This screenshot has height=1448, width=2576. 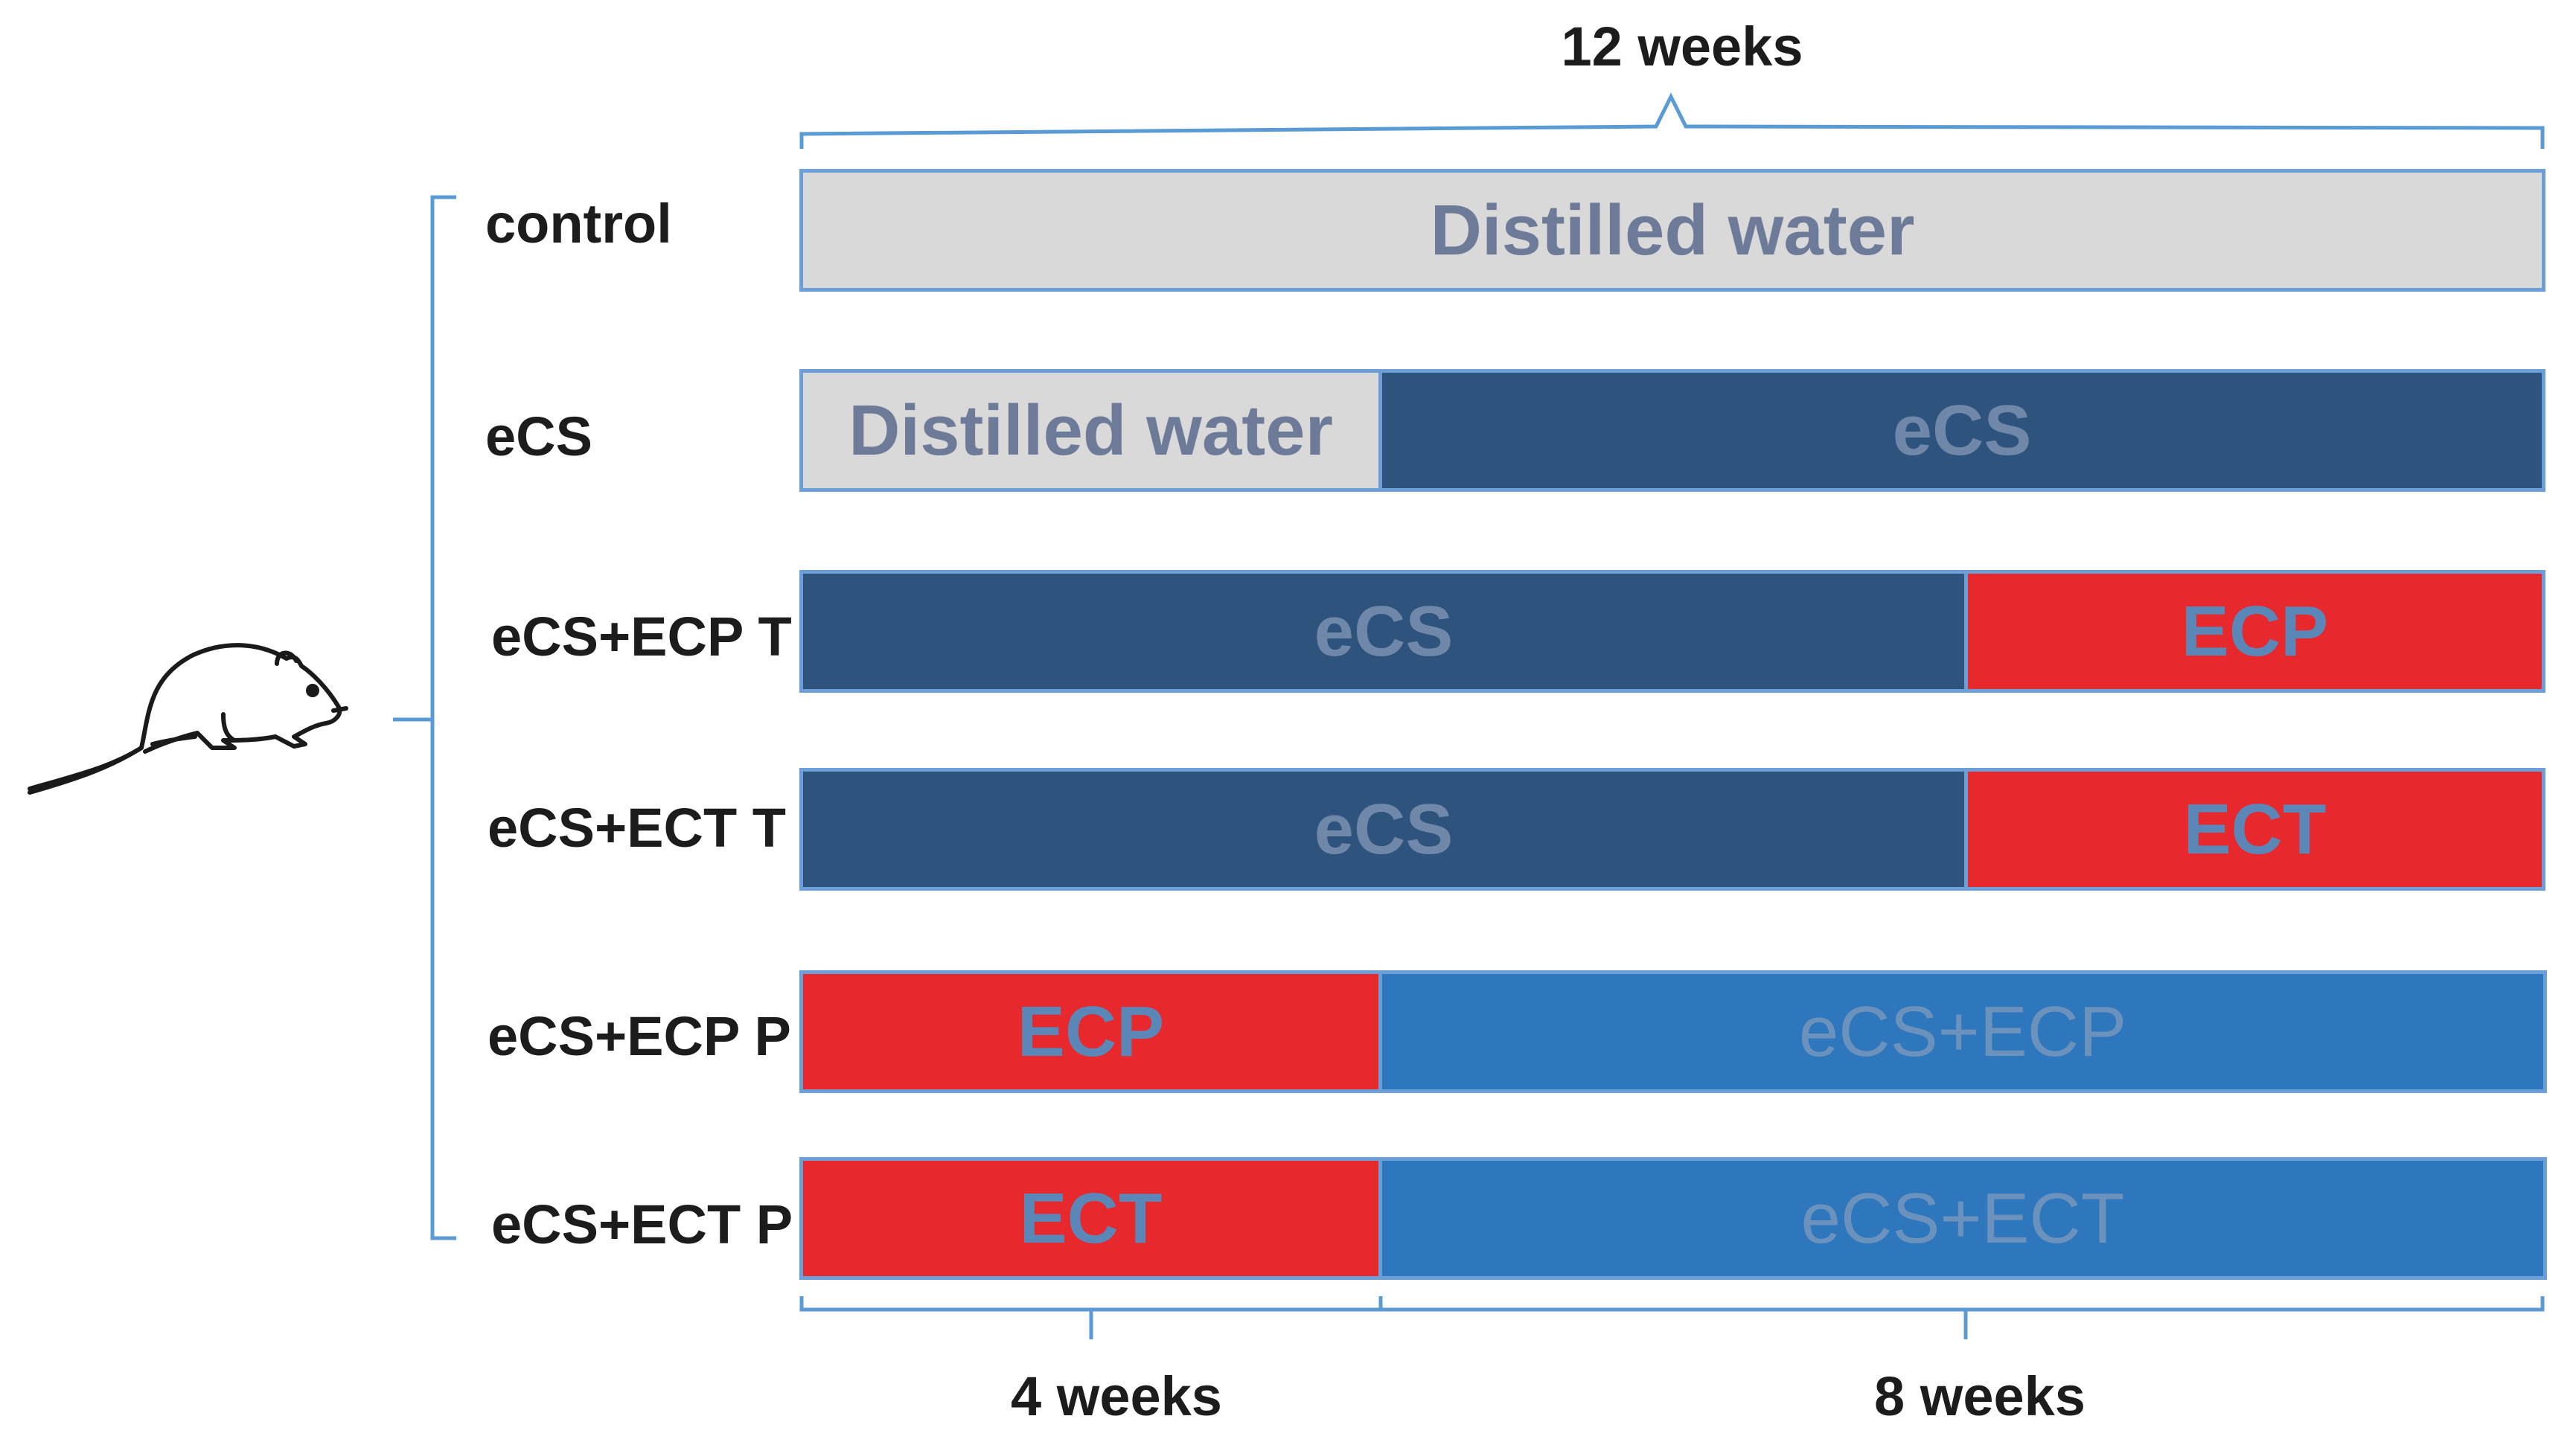 I want to click on segment-ecs-ecp-t-ecp: ECP, so click(x=2254, y=631).